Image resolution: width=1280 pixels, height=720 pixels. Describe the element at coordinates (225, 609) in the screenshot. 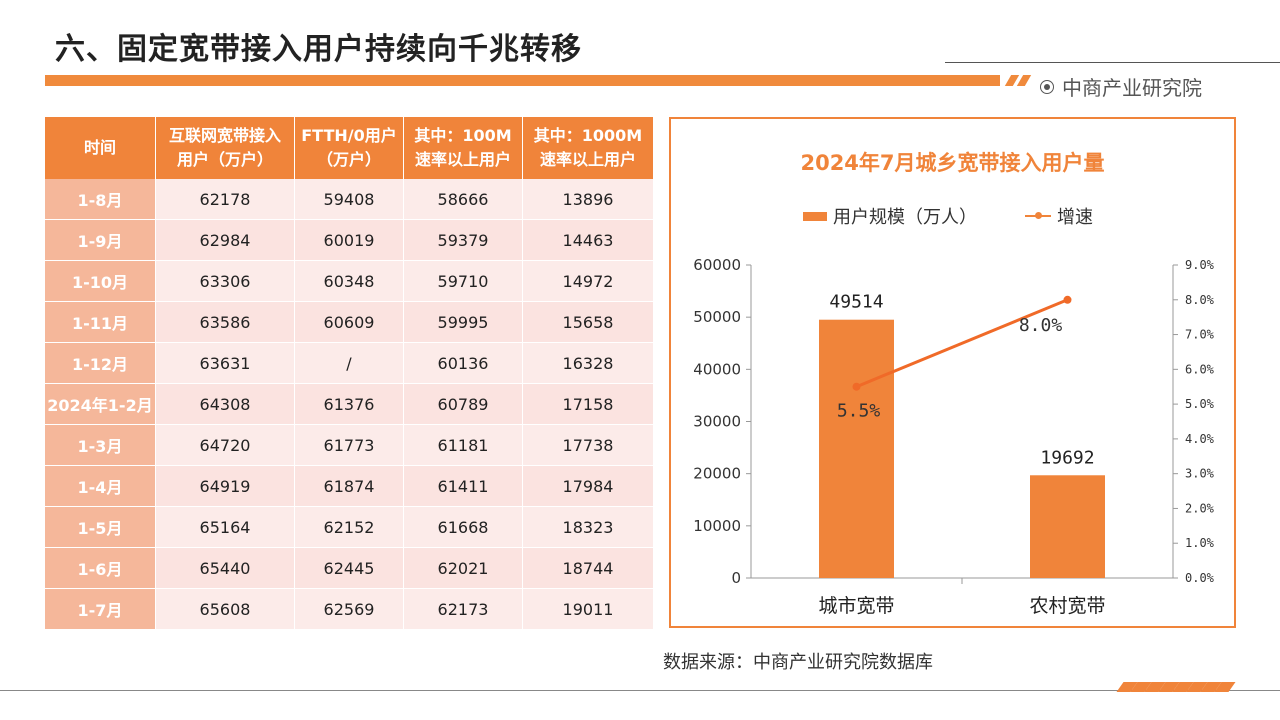

I see `table-cell: 65608` at that location.